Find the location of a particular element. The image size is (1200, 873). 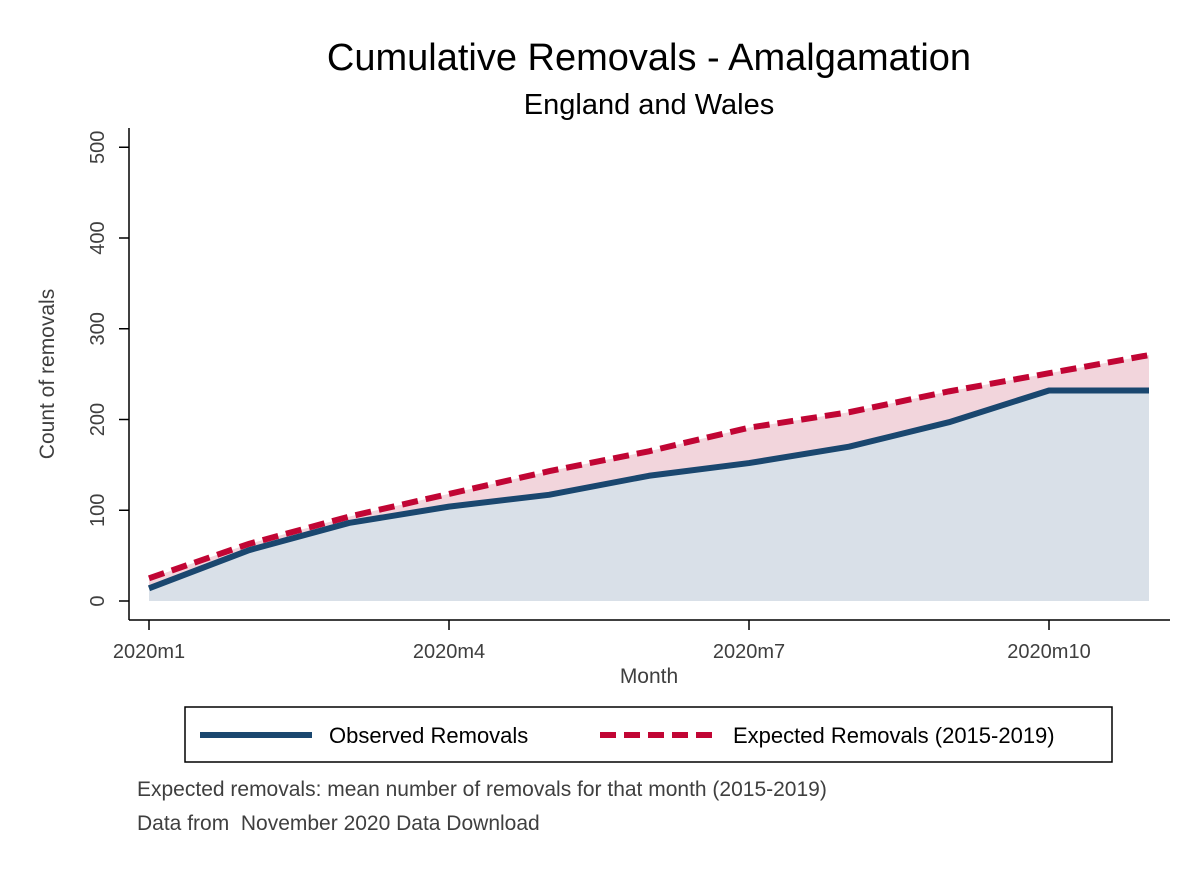

note-data-source: Data from November 2020 Data Download is located at coordinates (338, 823).